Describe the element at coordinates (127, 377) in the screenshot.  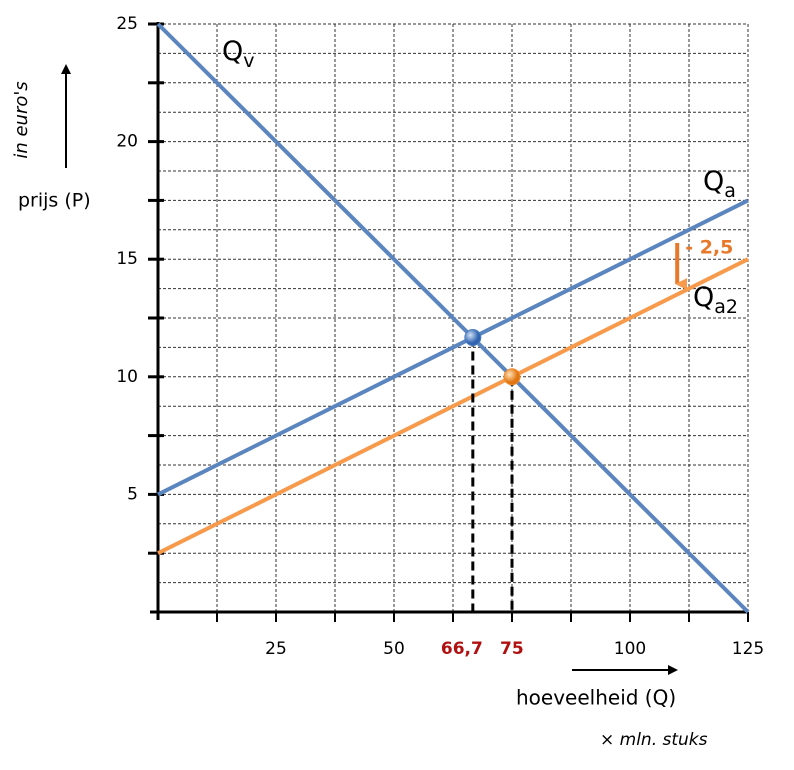
I see `y-tick-label: 10` at that location.